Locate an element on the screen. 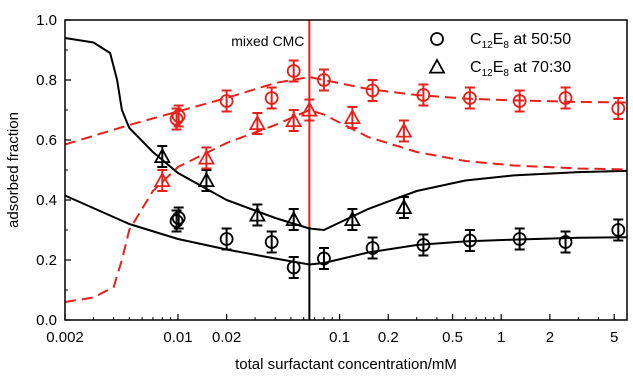 Image resolution: width=633 pixels, height=376 pixels. y-tick-label: 0.0 is located at coordinates (46, 320).